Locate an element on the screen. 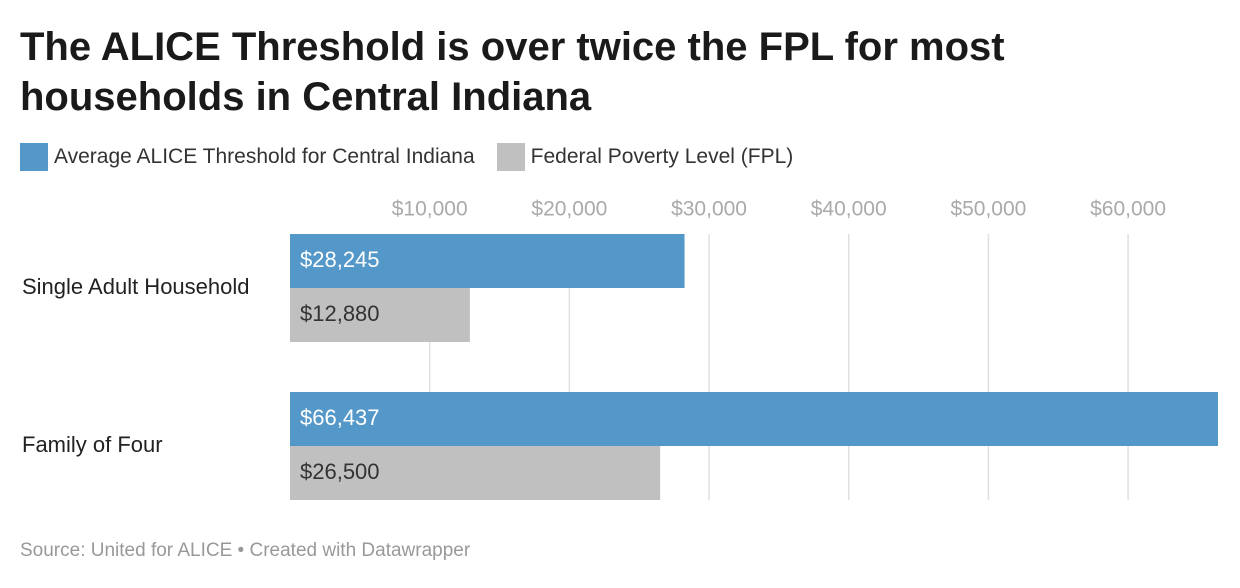  category-label: Family of Four is located at coordinates (92, 444).